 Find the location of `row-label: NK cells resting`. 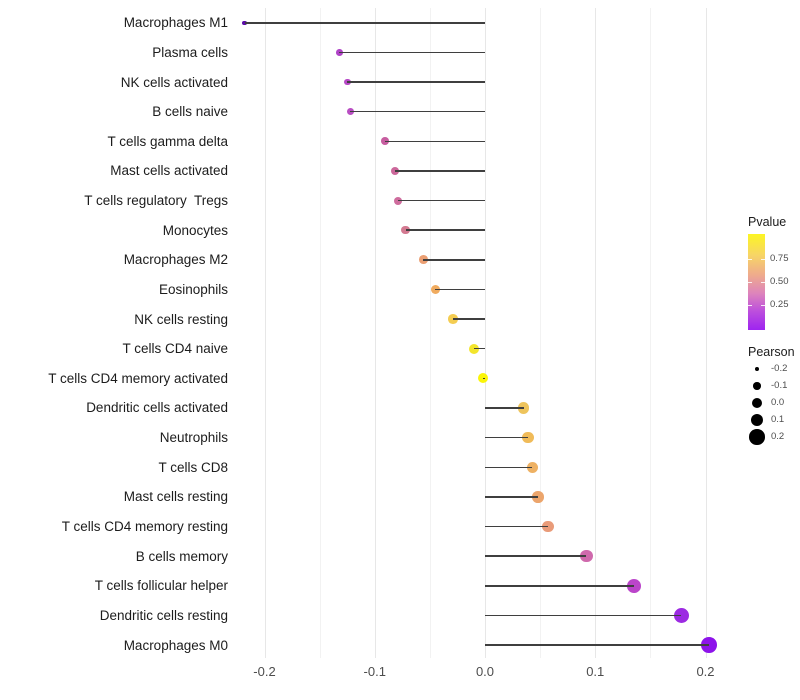

row-label: NK cells resting is located at coordinates (181, 319).